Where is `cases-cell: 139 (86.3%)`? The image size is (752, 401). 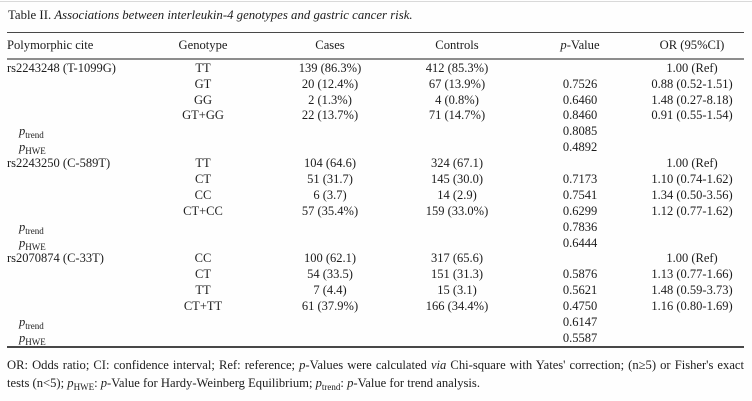 cases-cell: 139 (86.3%) is located at coordinates (330, 67).